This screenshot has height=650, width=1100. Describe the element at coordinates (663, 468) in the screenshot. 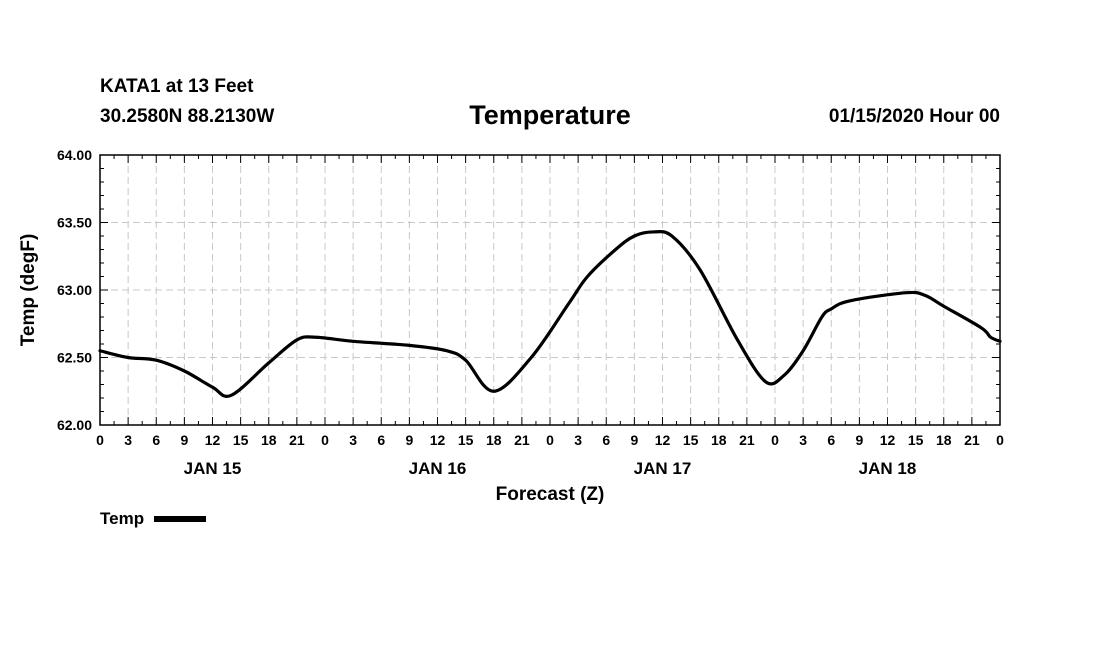

I see `day-label: JAN 17` at that location.